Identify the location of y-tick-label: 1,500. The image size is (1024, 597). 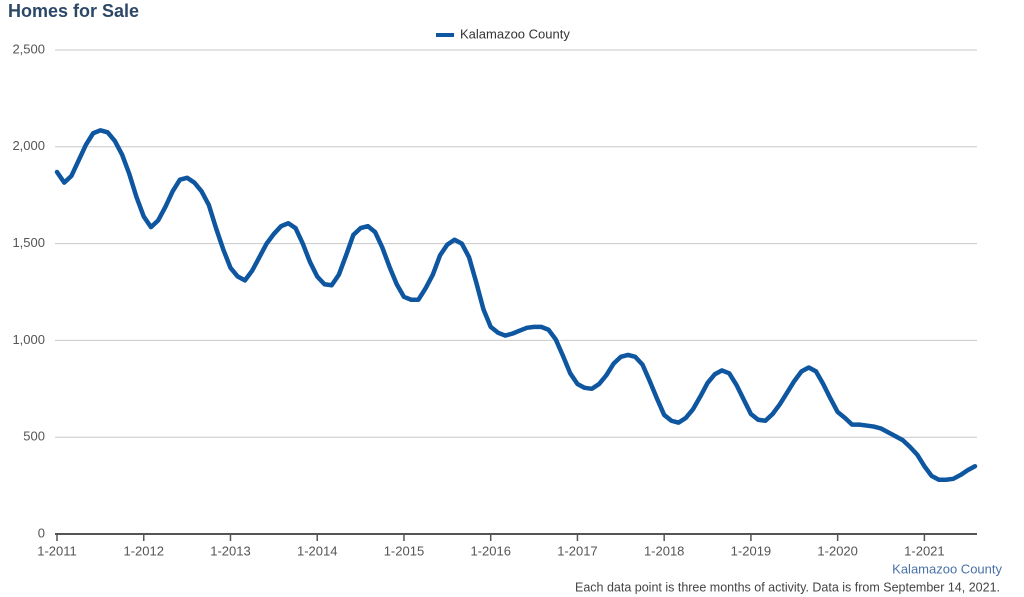
(28, 242).